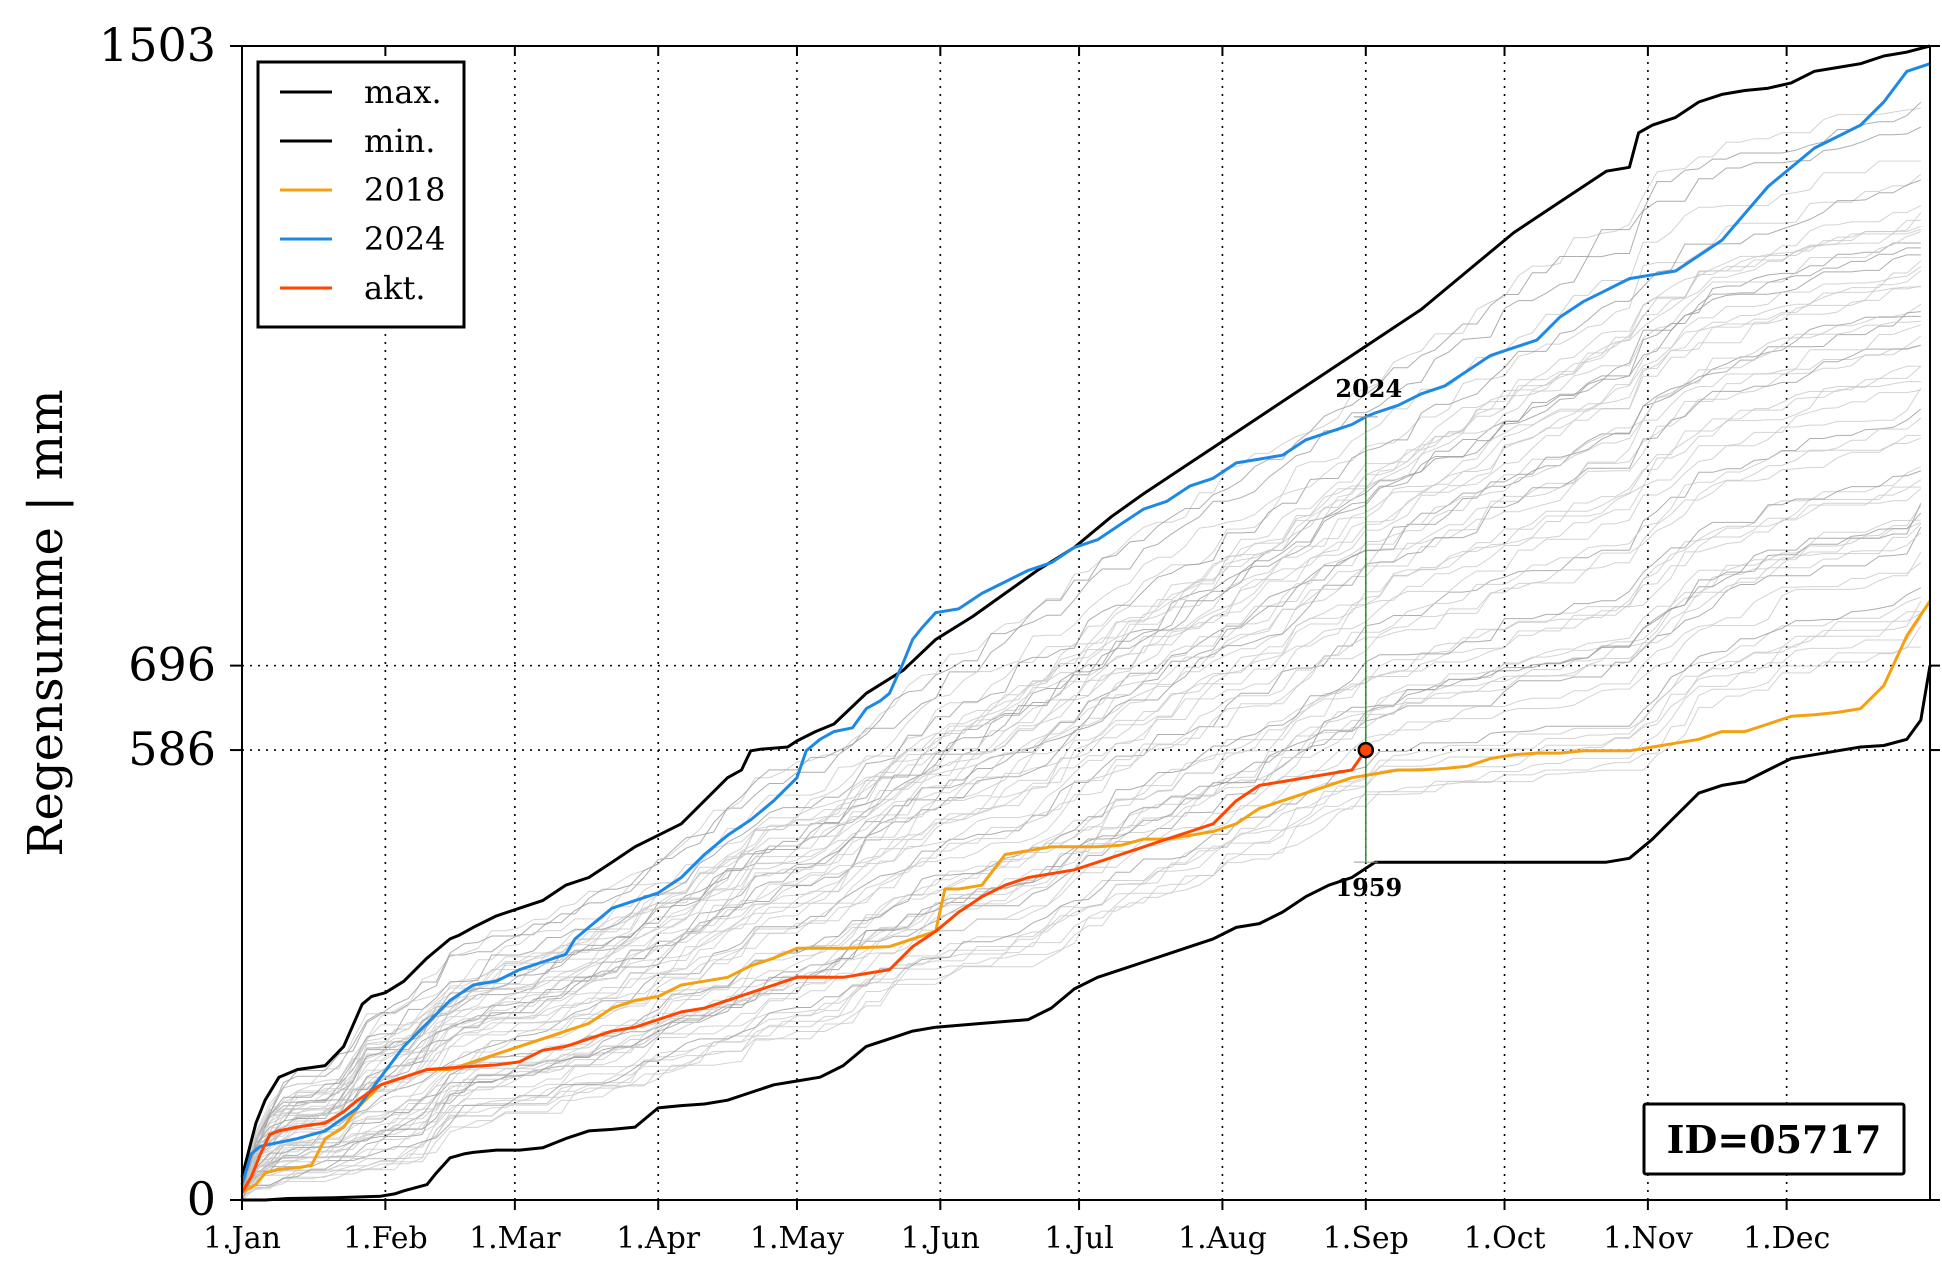 Image resolution: width=1942 pixels, height=1281 pixels. What do you see at coordinates (1648, 1238) in the screenshot?
I see `x-tick-label: 1.Nov` at bounding box center [1648, 1238].